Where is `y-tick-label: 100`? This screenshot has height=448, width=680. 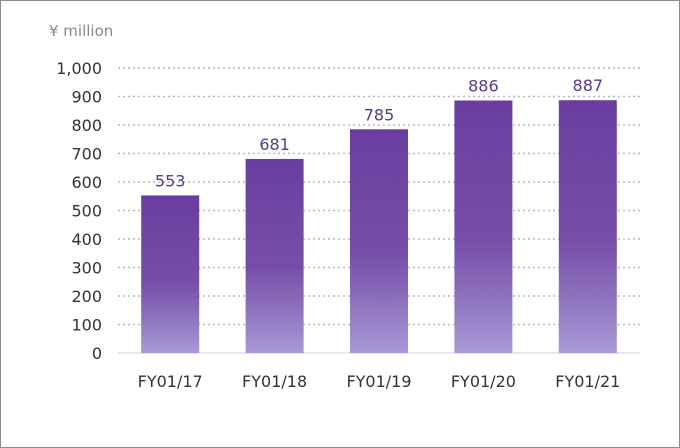 y-tick-label: 100 is located at coordinates (86, 325).